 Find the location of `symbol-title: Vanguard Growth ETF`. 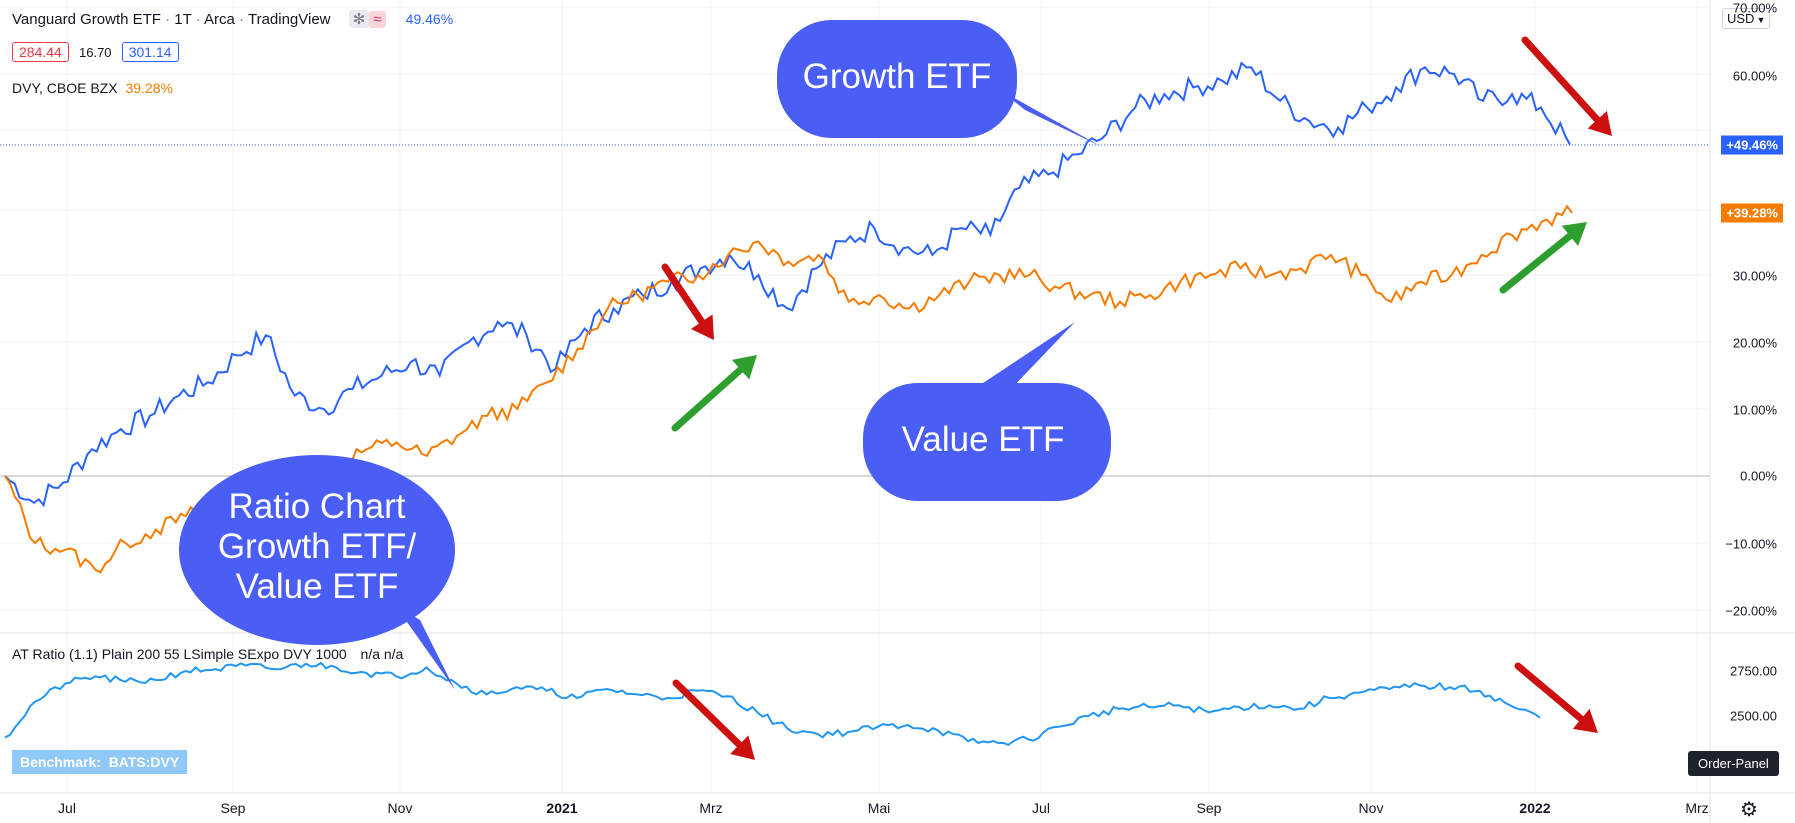

symbol-title: Vanguard Growth ETF is located at coordinates (86, 19).